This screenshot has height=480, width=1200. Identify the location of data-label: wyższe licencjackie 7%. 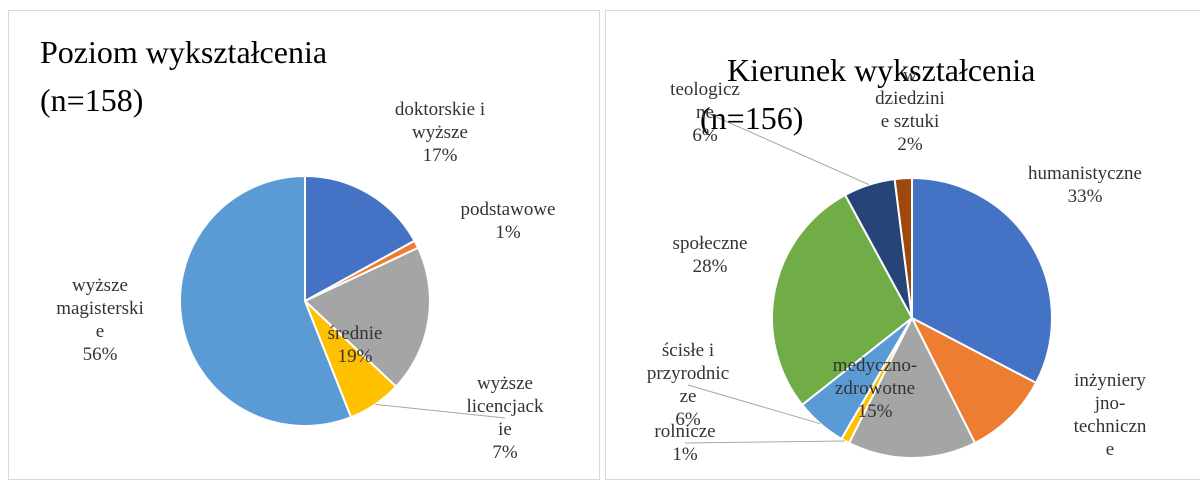
(505, 418).